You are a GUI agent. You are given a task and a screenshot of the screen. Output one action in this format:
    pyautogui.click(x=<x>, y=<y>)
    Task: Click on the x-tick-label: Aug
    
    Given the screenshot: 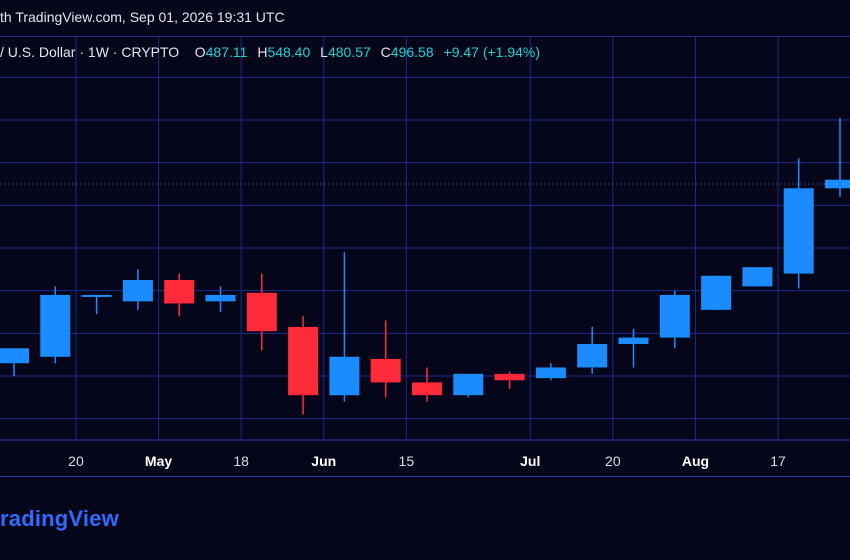 What is the action you would take?
    pyautogui.click(x=695, y=461)
    